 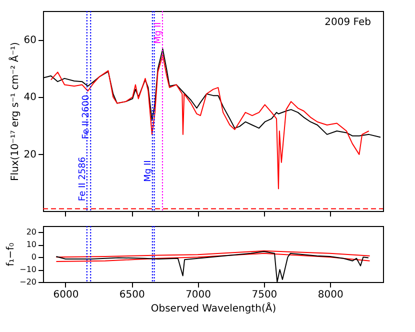 I want to click on y-tick-label: 60, so click(x=30, y=40).